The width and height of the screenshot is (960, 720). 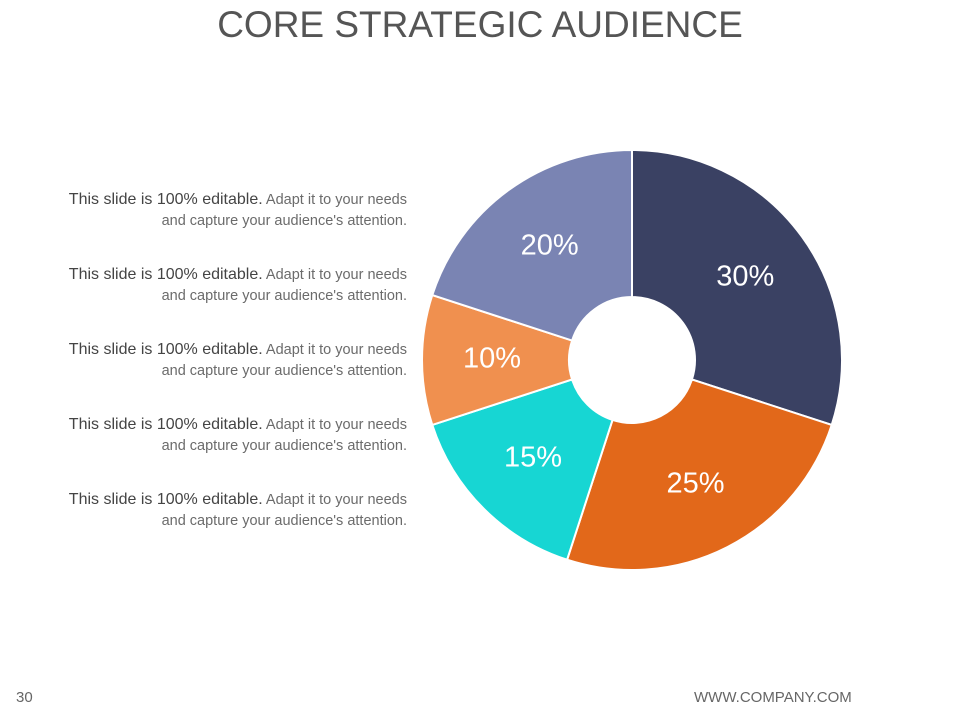 I want to click on website: WWW.COMPANY.COM, so click(x=773, y=697).